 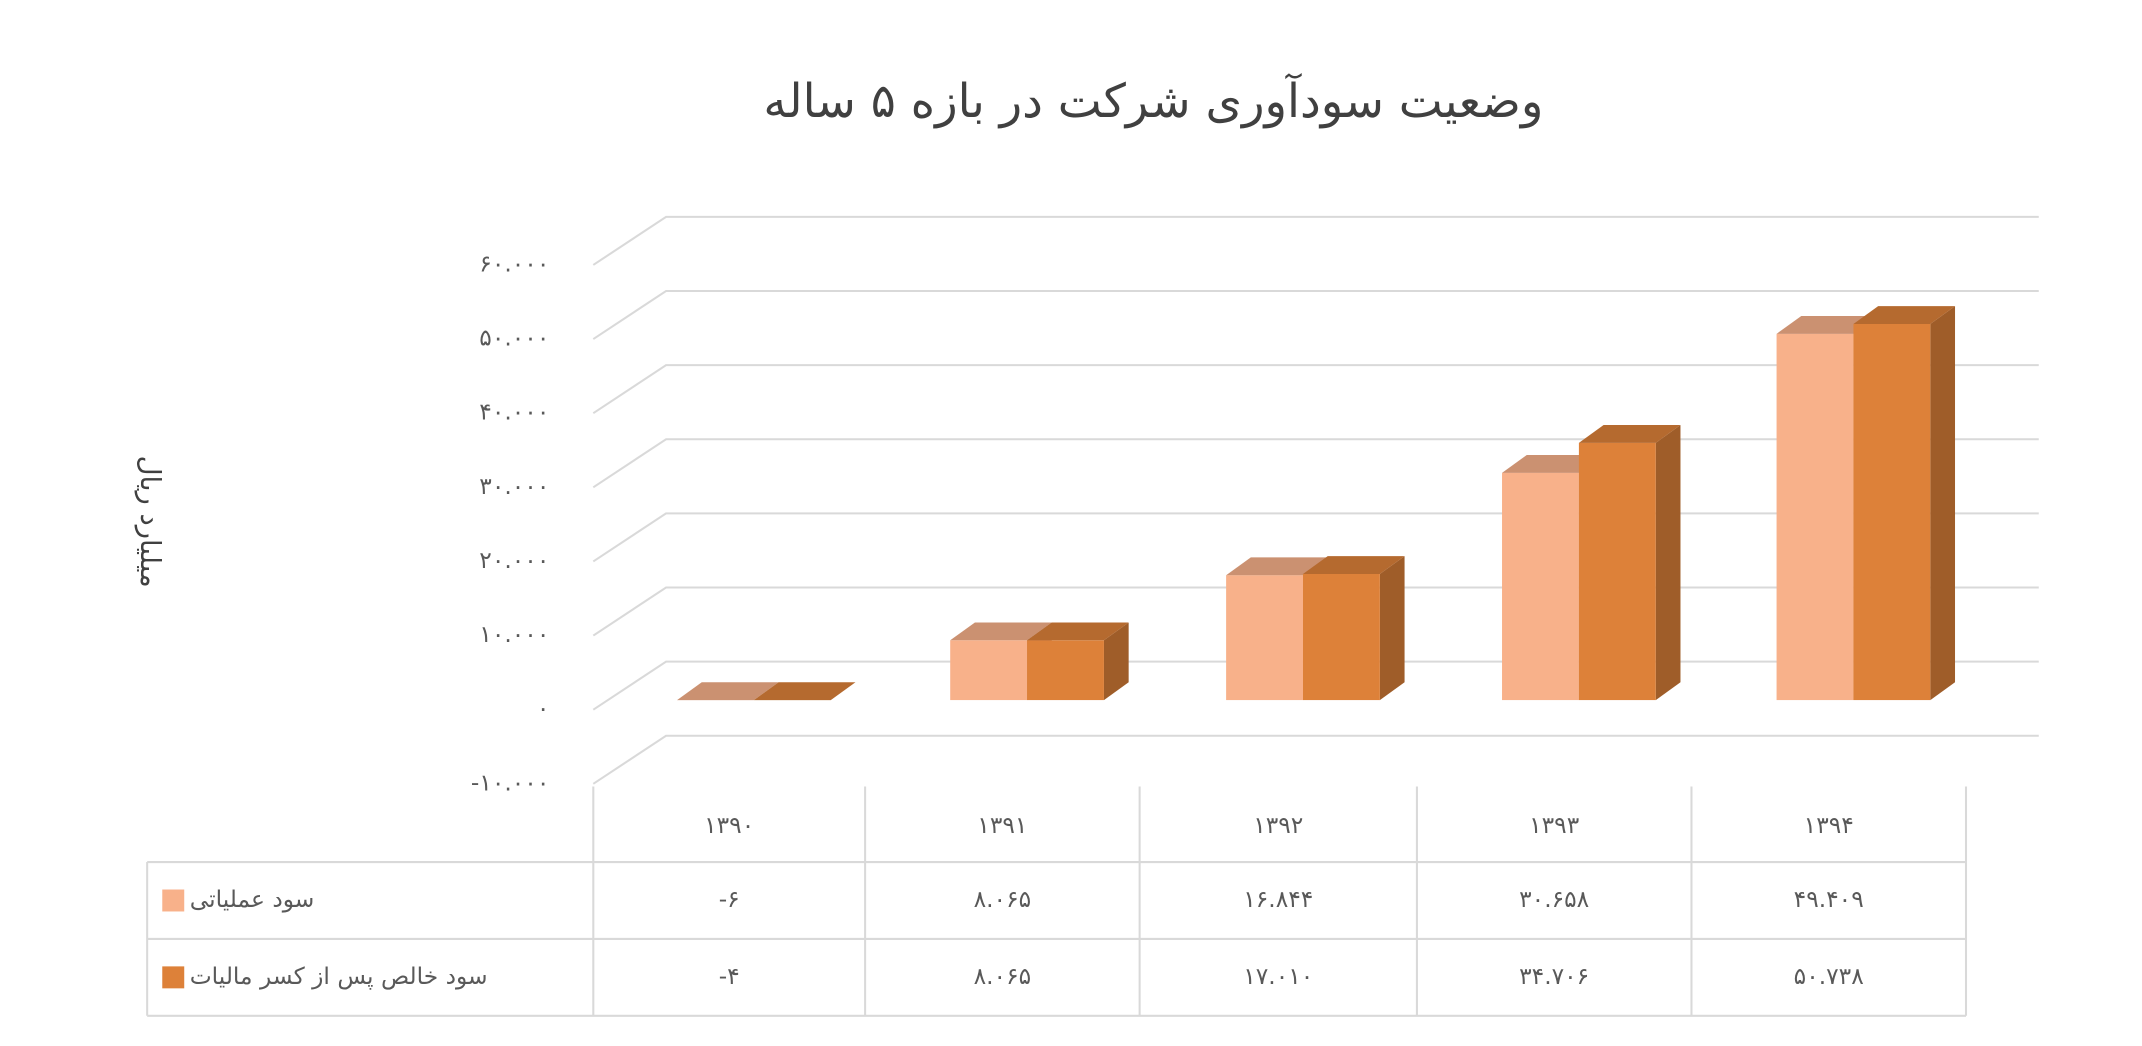 I want to click on y-axis-label: میلیارد ریال, so click(x=149, y=522).